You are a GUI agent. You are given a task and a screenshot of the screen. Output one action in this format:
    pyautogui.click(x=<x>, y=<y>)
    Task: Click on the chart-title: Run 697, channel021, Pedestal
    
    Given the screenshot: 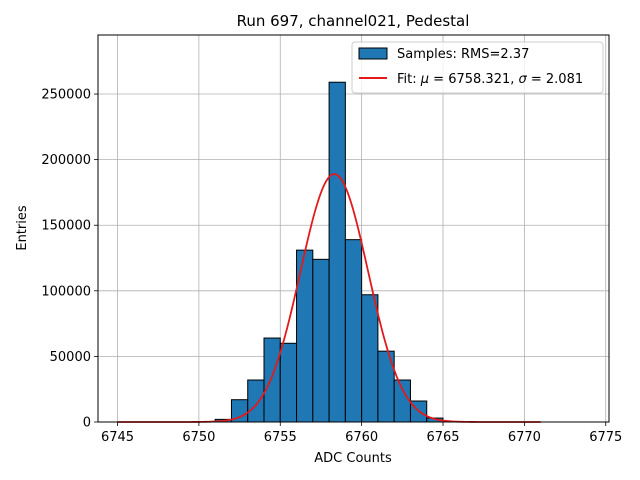 What is the action you would take?
    pyautogui.click(x=353, y=21)
    